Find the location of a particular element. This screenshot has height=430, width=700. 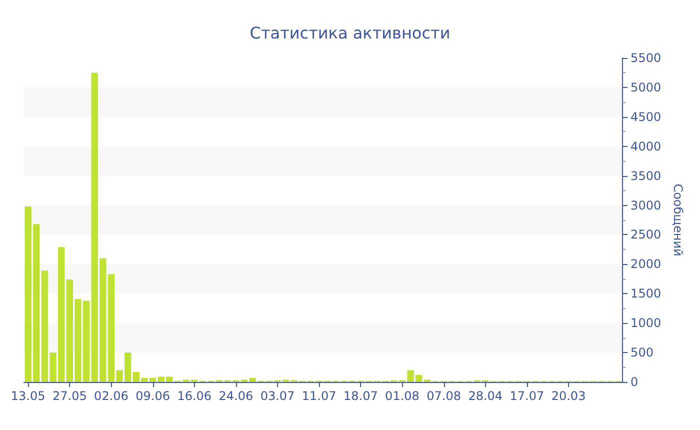

x-tick-label: 01.08 is located at coordinates (402, 396).